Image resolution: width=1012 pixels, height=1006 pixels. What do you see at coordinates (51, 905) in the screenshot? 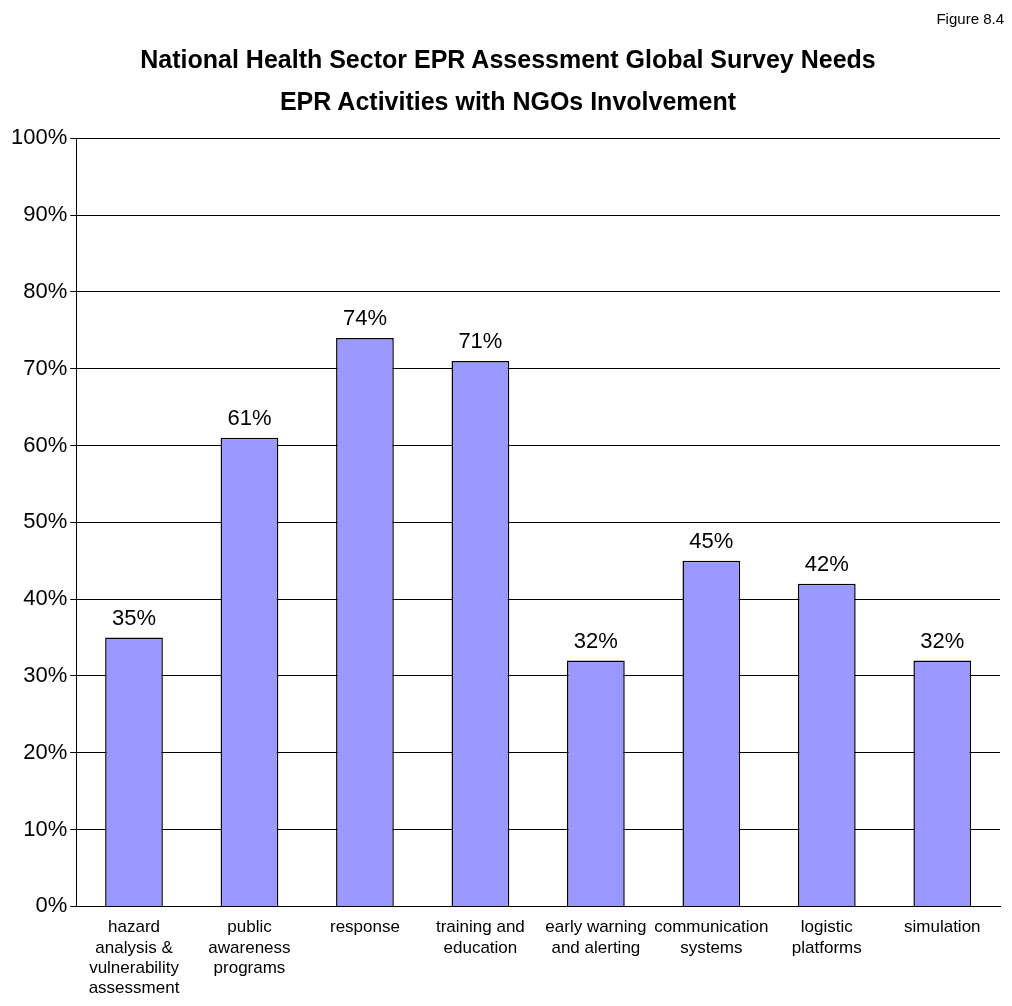
I see `y-tick-label: 0%` at bounding box center [51, 905].